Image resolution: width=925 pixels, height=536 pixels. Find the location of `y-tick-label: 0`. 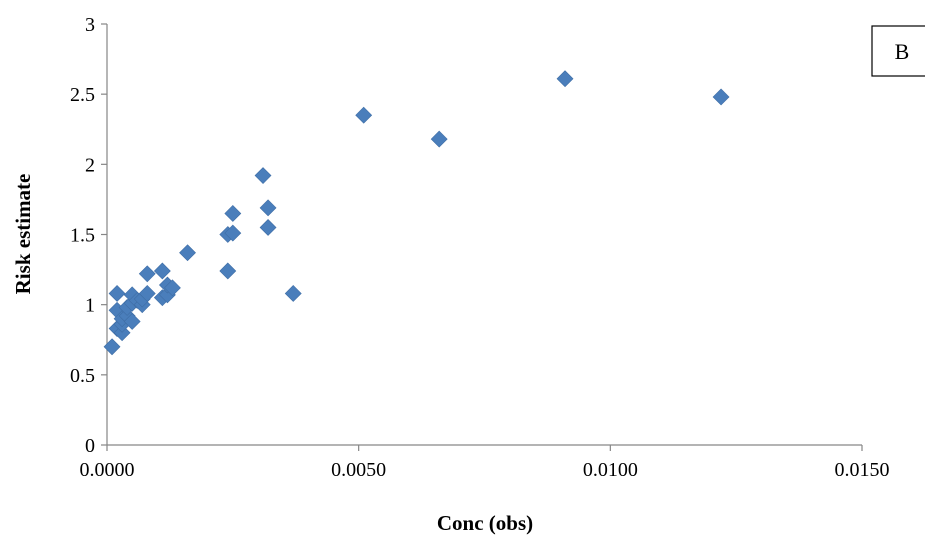

y-tick-label: 0 is located at coordinates (90, 446).